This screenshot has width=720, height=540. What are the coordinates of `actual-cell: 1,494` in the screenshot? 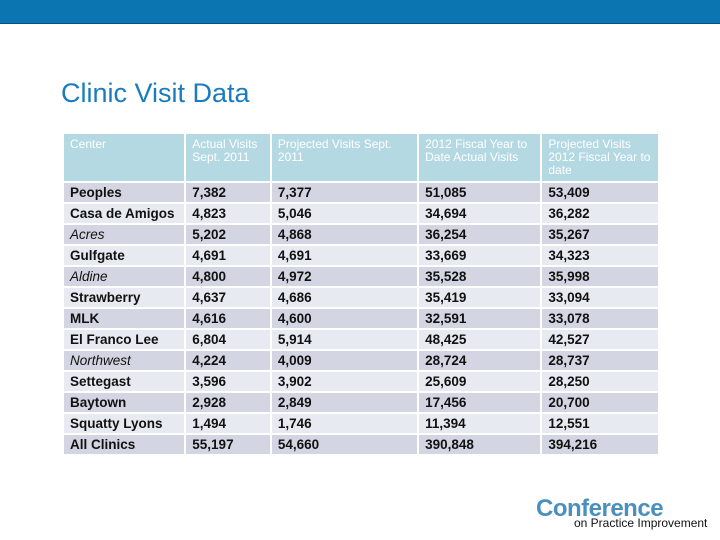 It's located at (228, 423).